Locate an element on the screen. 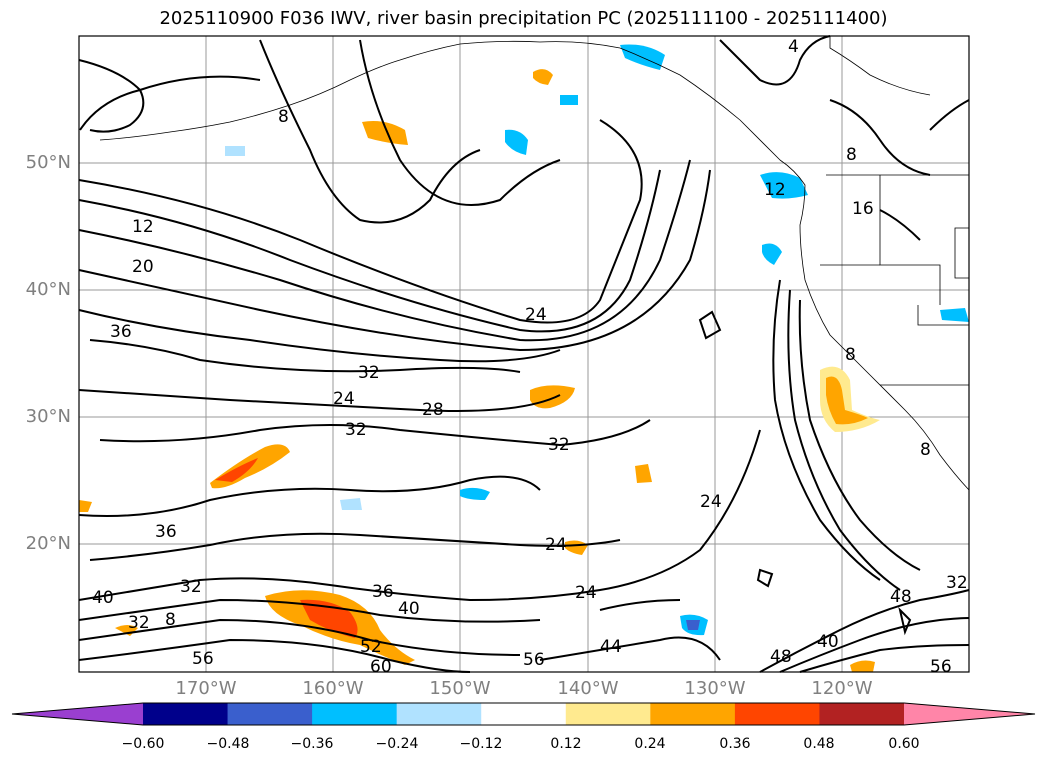 The image size is (1047, 765). coastline-alaska is located at coordinates (360, 90).